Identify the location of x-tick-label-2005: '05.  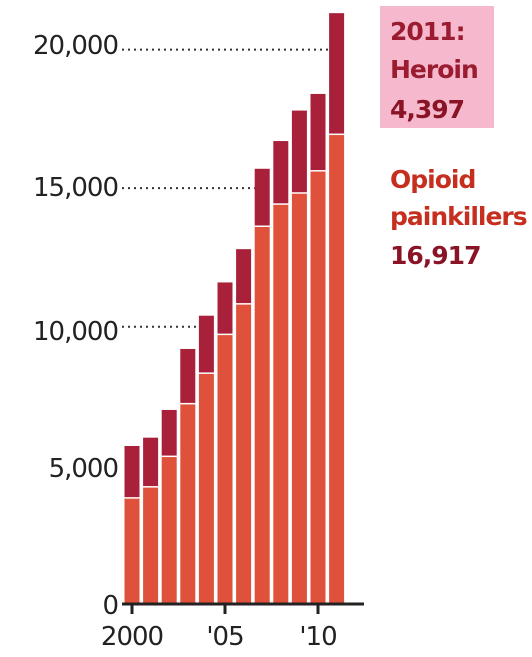
(224, 637).